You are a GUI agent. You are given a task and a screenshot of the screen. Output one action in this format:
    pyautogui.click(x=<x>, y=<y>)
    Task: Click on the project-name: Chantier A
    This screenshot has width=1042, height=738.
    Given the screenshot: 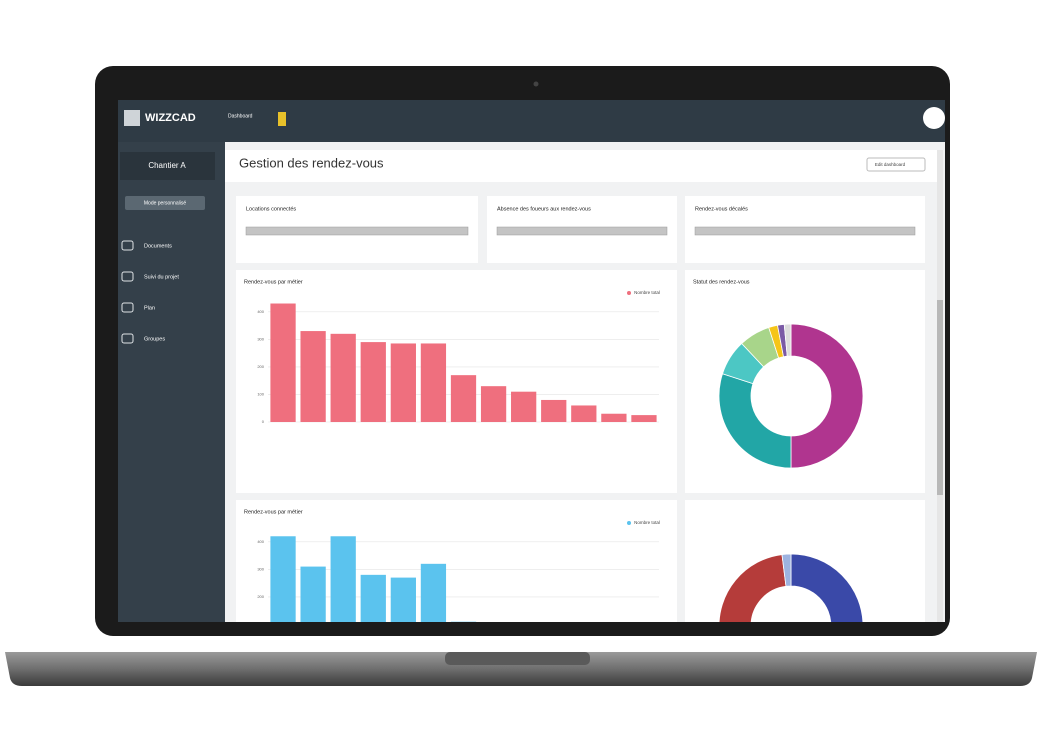 What is the action you would take?
    pyautogui.click(x=167, y=165)
    